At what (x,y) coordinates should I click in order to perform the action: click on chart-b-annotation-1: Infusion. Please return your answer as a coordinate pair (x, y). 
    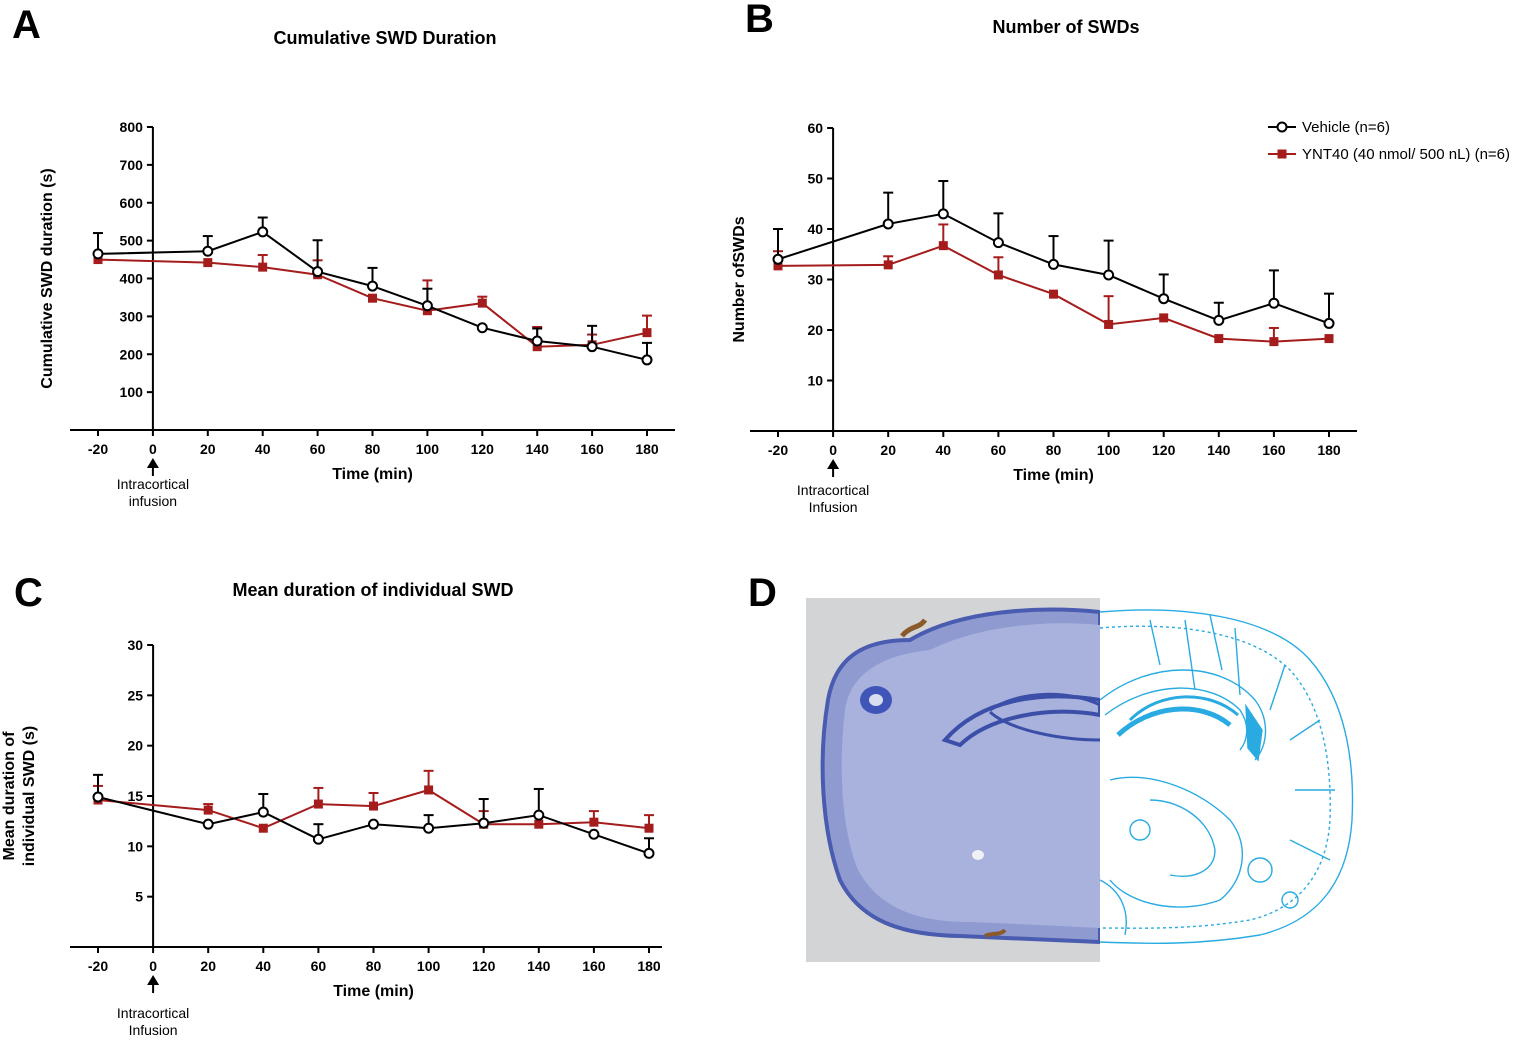
    Looking at the image, I should click on (833, 507).